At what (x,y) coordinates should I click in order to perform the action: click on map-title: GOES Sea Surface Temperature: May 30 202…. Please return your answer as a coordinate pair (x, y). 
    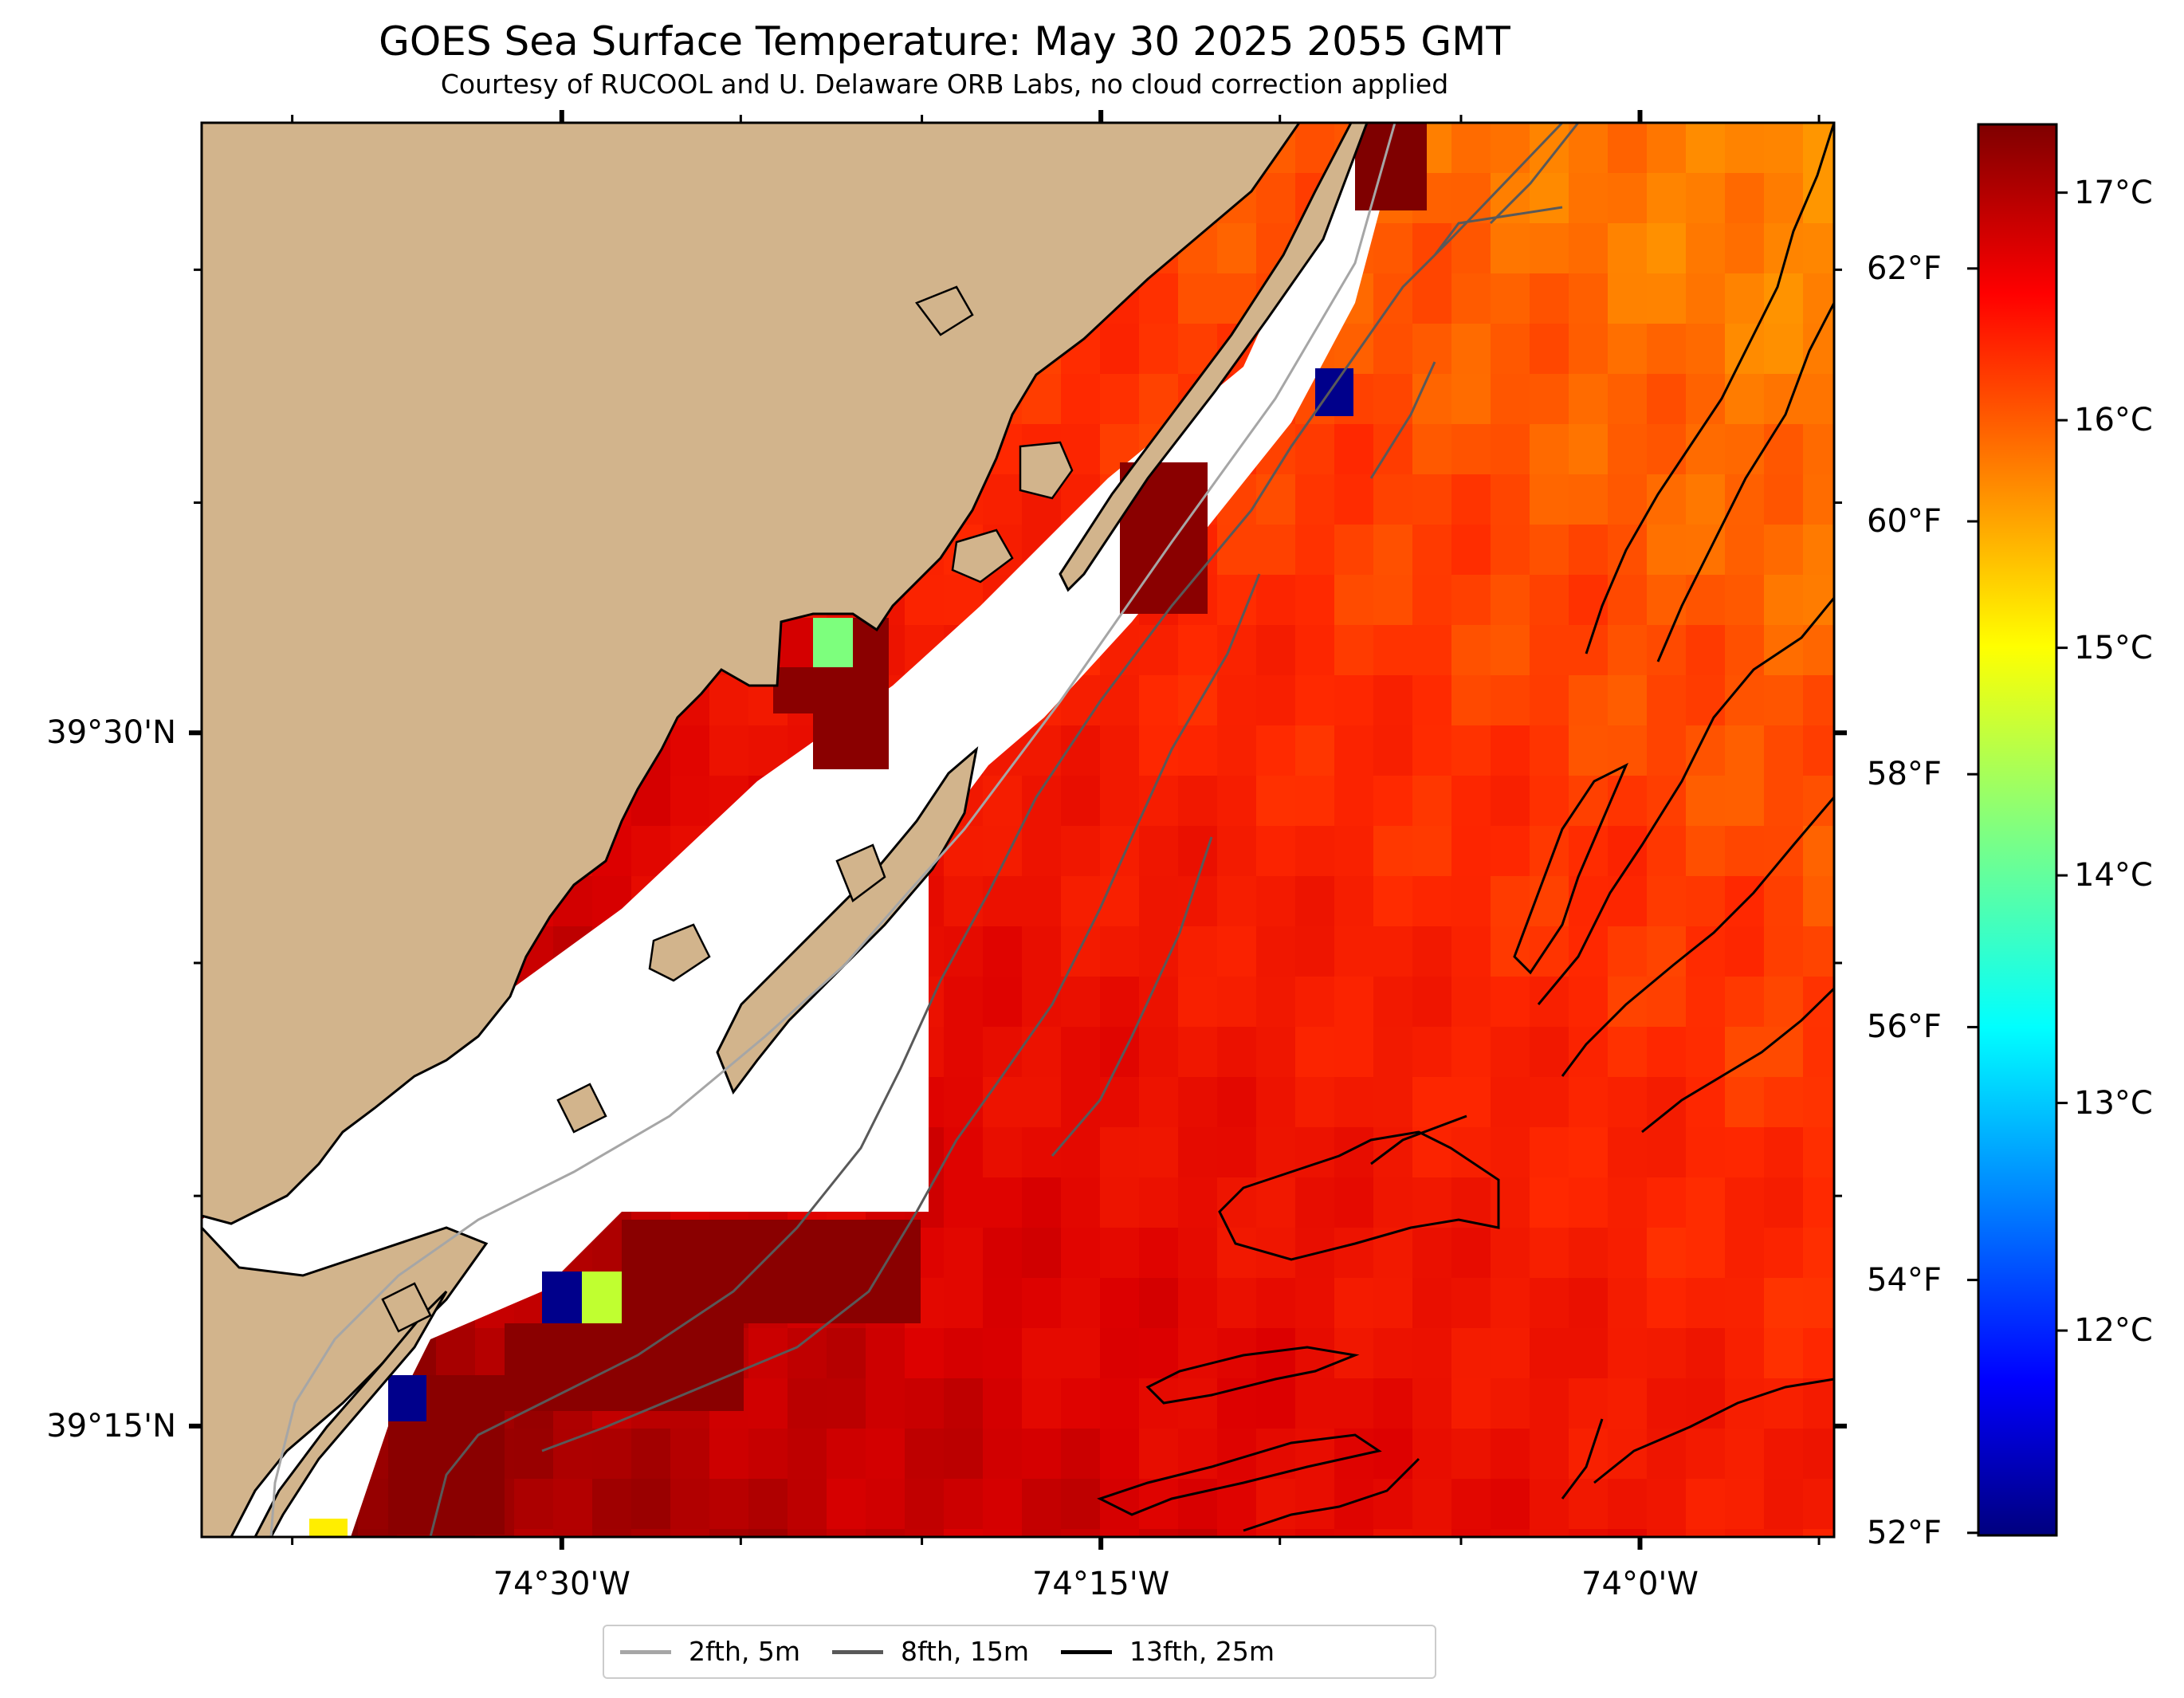
    Looking at the image, I should click on (944, 42).